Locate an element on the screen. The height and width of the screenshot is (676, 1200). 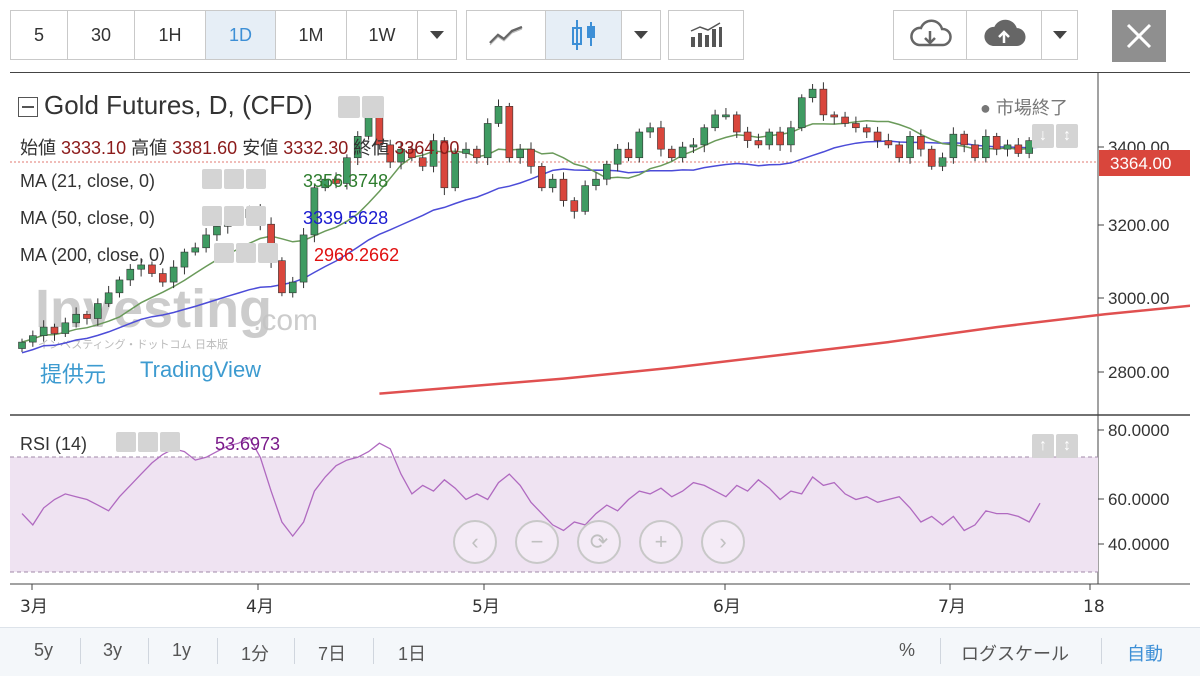
interval-1w-button: 1W is located at coordinates (382, 35).